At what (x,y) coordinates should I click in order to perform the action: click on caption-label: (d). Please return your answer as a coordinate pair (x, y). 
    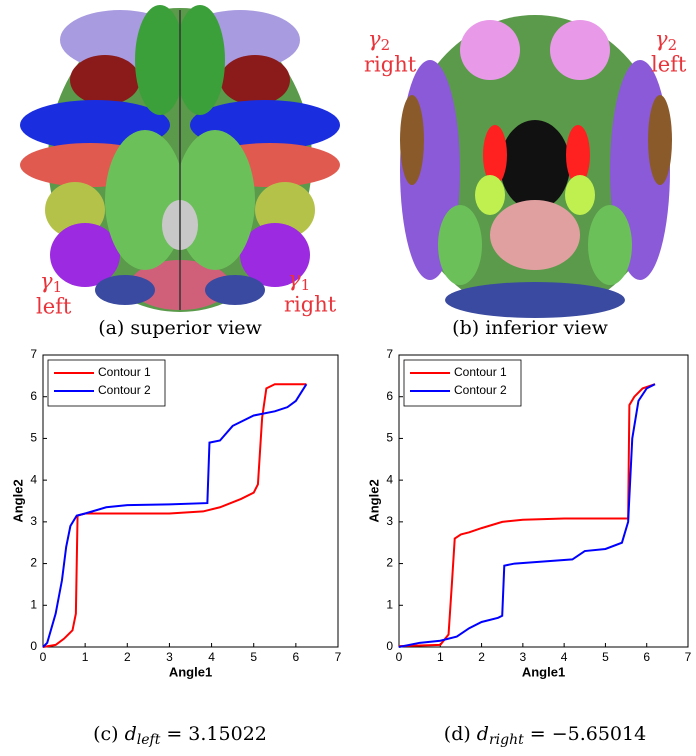
    Looking at the image, I should click on (457, 734).